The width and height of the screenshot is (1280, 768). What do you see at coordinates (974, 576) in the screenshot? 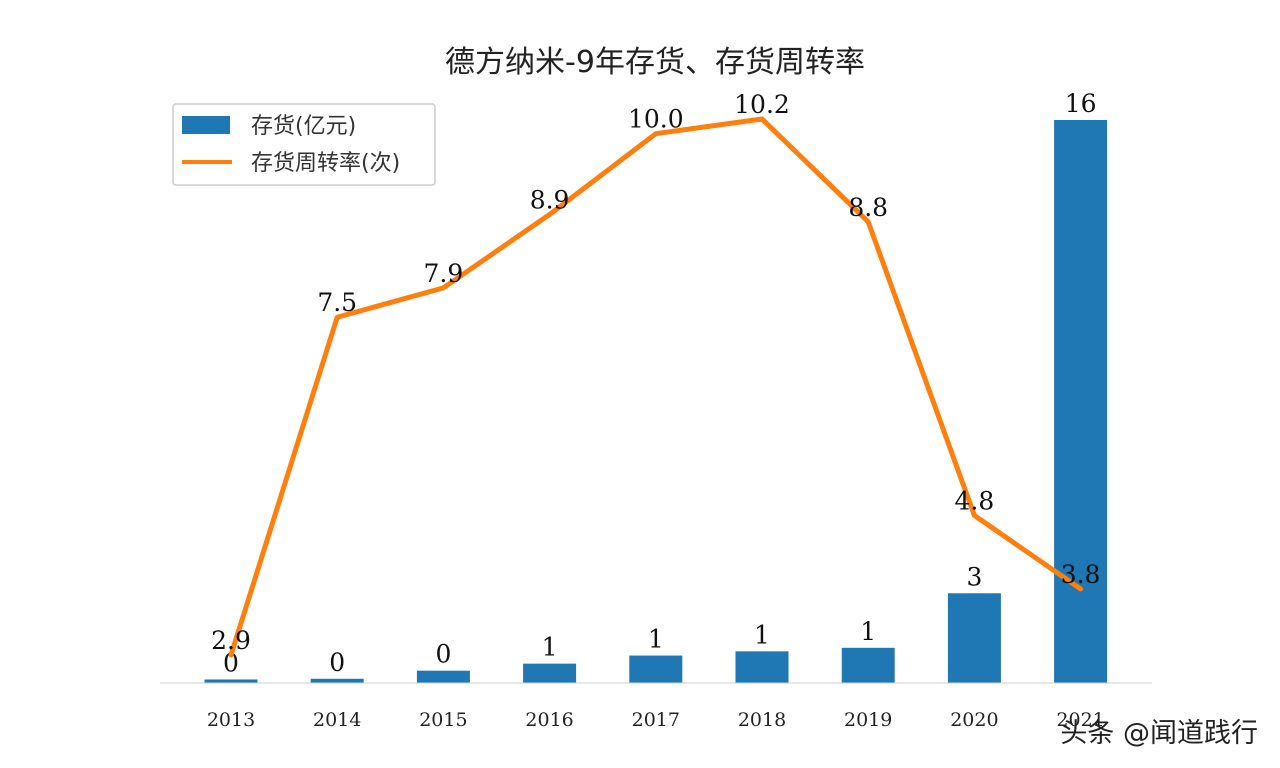
I see `bar-label-2020: 3` at bounding box center [974, 576].